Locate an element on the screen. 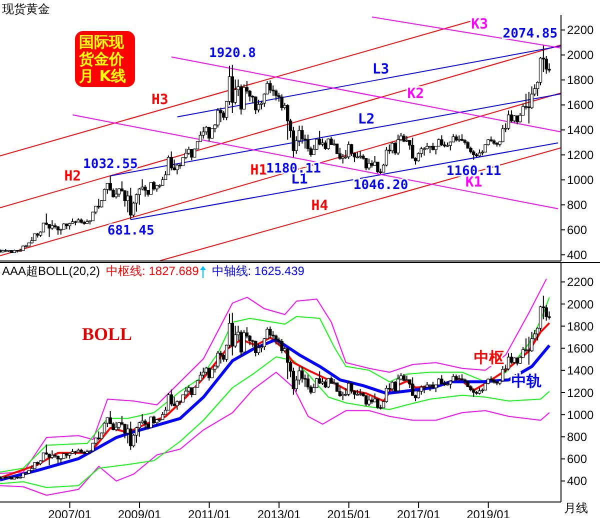 The image size is (600, 518). y-tick-label: 1400 is located at coordinates (580, 130).